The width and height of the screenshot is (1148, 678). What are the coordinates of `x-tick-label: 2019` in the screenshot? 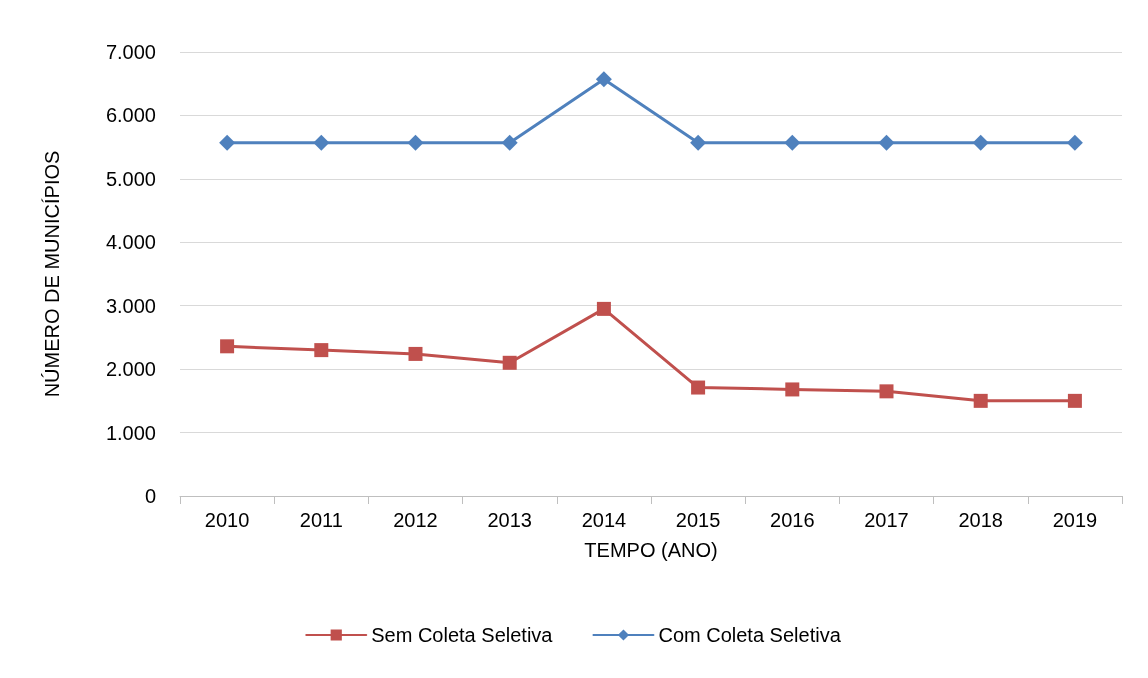 It's located at (1075, 520).